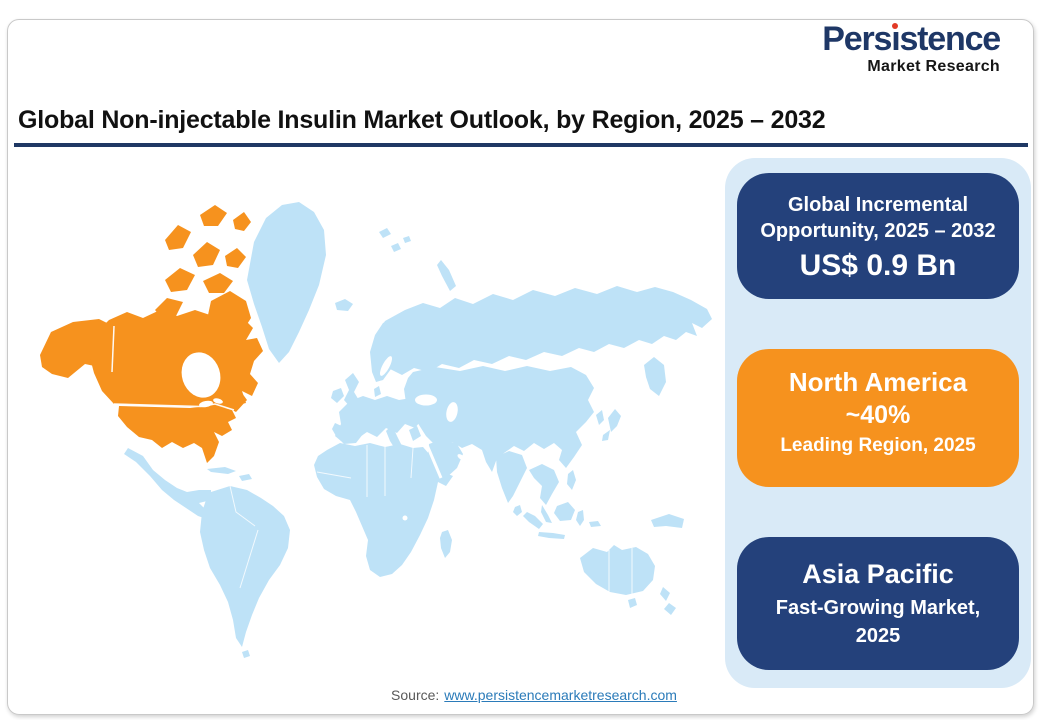  Describe the element at coordinates (383, 510) in the screenshot. I see `africa` at that location.